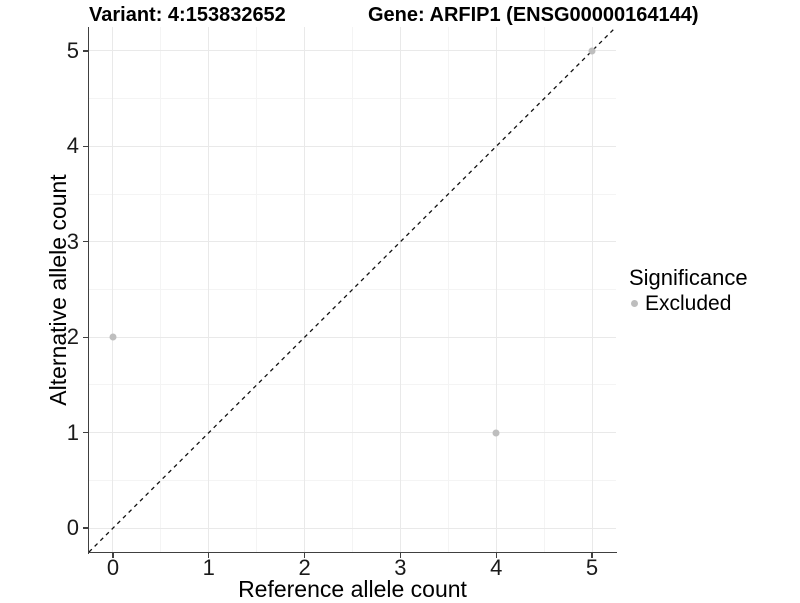 The width and height of the screenshot is (800, 603). I want to click on legend-item-excluded: Excluded, so click(688, 303).